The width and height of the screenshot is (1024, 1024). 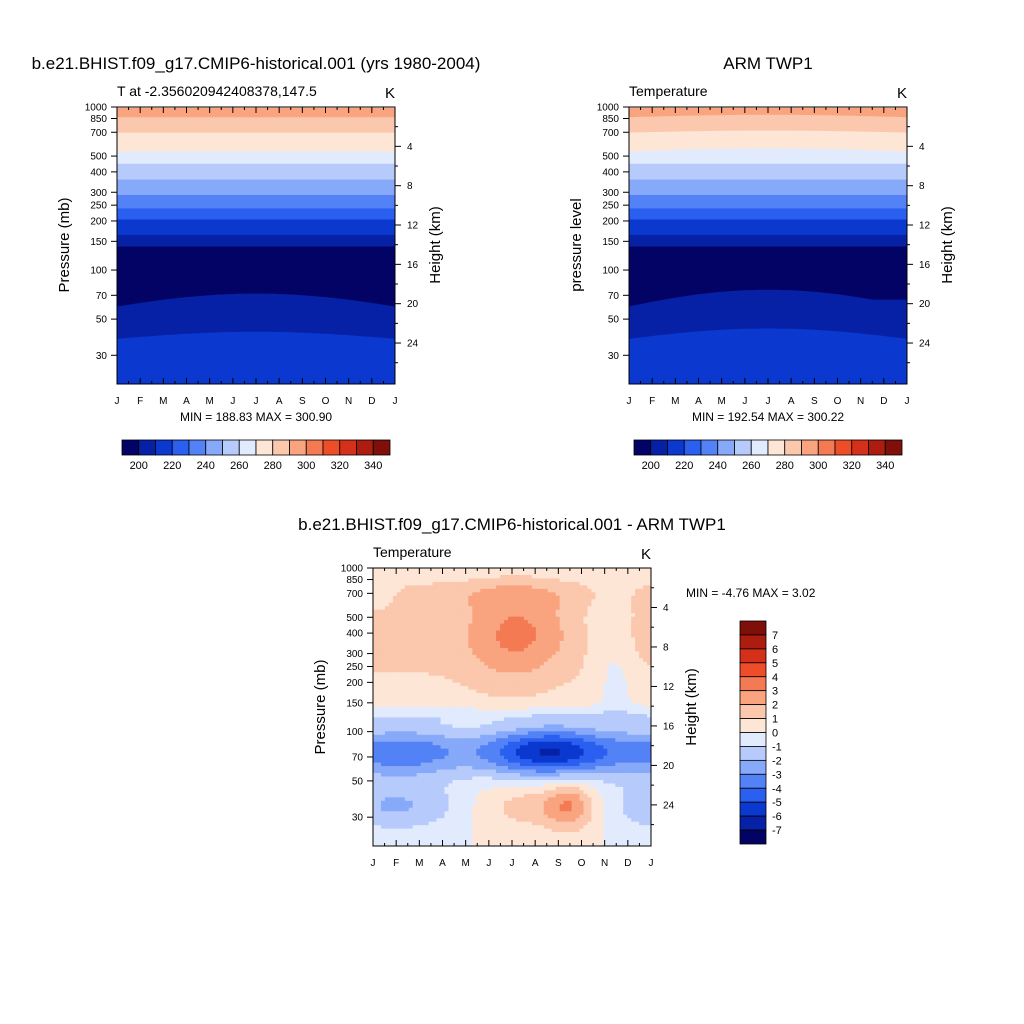 What do you see at coordinates (256, 226) in the screenshot?
I see `contour-band` at bounding box center [256, 226].